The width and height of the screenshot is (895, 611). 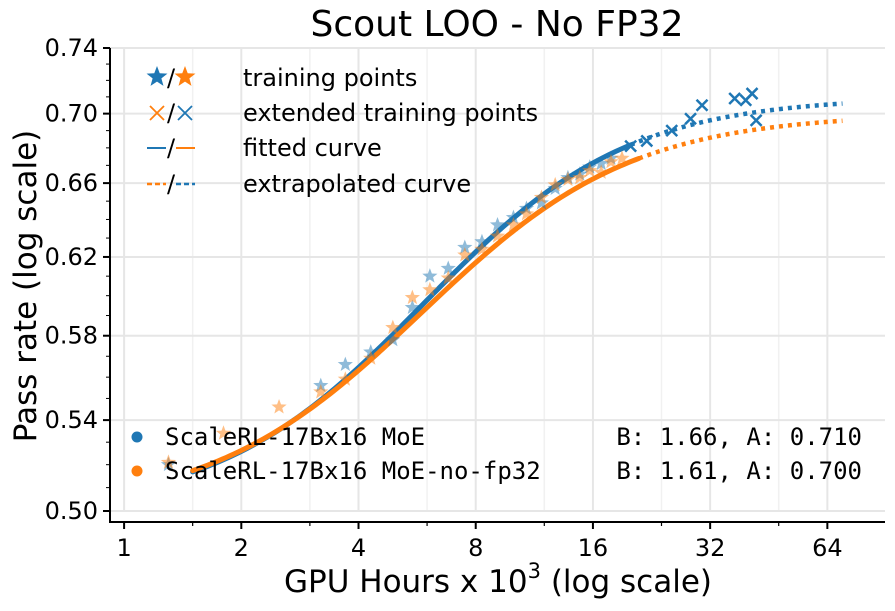 I want to click on x-axis-label: GPU Hours x 103 (log scale), so click(x=498, y=579).